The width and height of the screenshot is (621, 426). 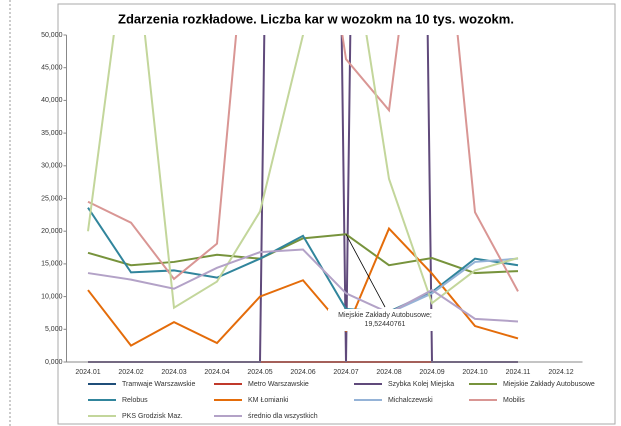 I want to click on y-tick-label: 15,000, so click(x=52, y=264).